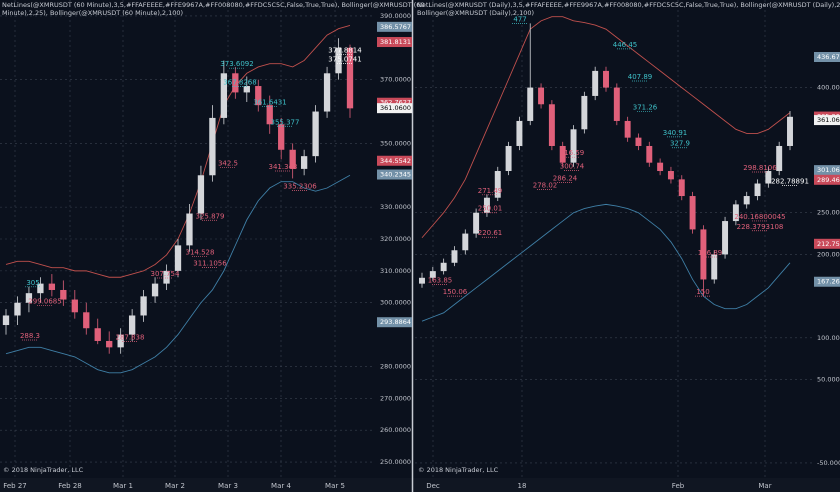 Image resolution: width=840 pixels, height=492 pixels. Describe the element at coordinates (395, 80) in the screenshot. I see `y-tick-label: 370.0000` at that location.